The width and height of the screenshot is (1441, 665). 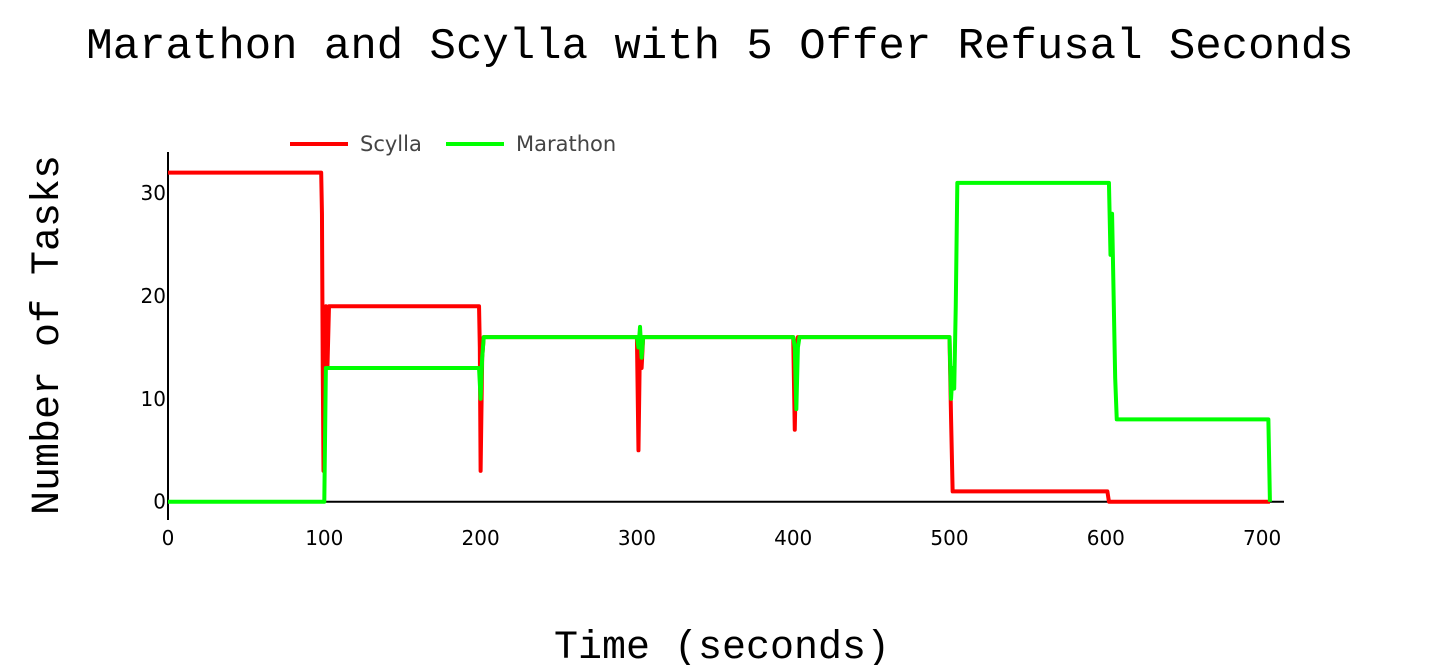 I want to click on x-axis-title: Time (seconds), so click(x=722, y=645).